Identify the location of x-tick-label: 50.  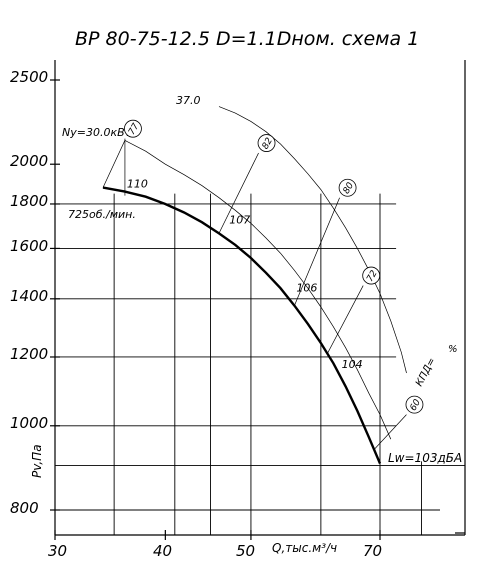
(245, 551).